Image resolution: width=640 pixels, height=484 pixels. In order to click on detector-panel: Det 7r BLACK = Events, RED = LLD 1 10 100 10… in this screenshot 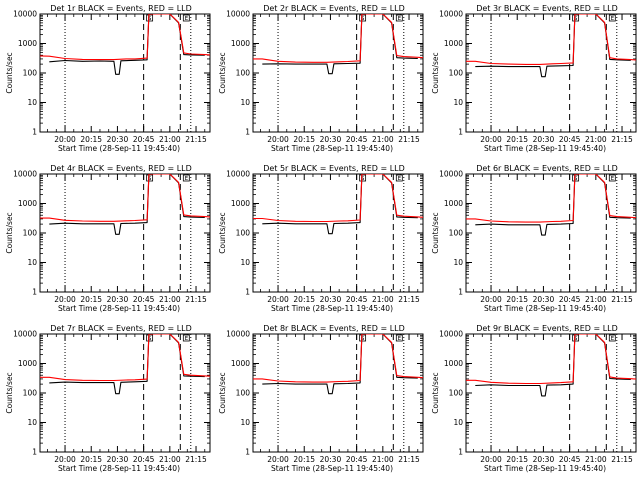, I will do `click(108, 398)`.